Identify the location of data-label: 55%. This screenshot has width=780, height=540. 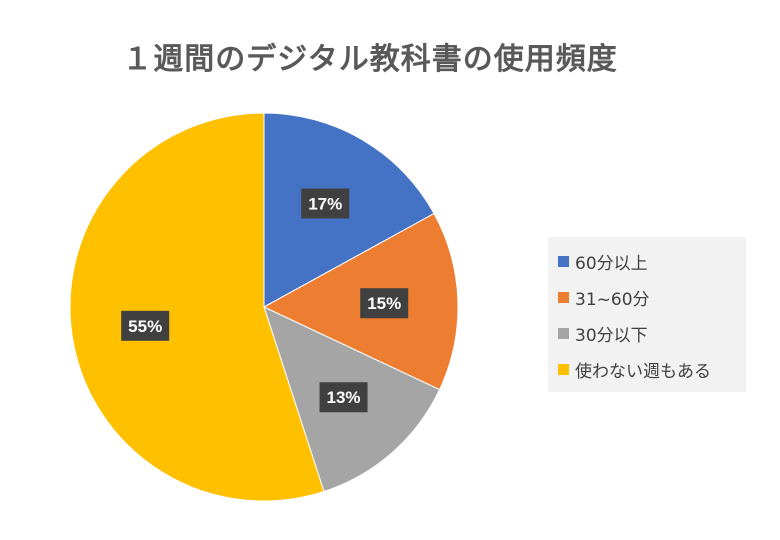
(145, 325).